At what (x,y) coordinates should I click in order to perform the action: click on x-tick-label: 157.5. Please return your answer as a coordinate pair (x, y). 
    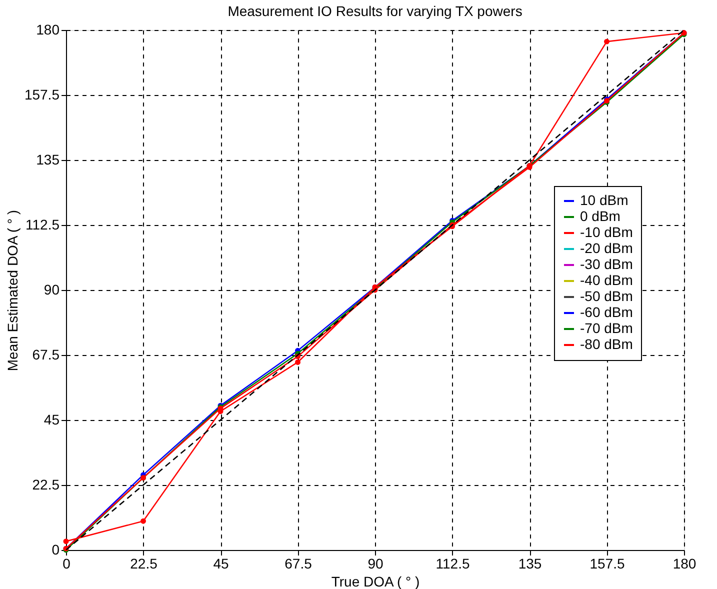
    Looking at the image, I should click on (607, 564).